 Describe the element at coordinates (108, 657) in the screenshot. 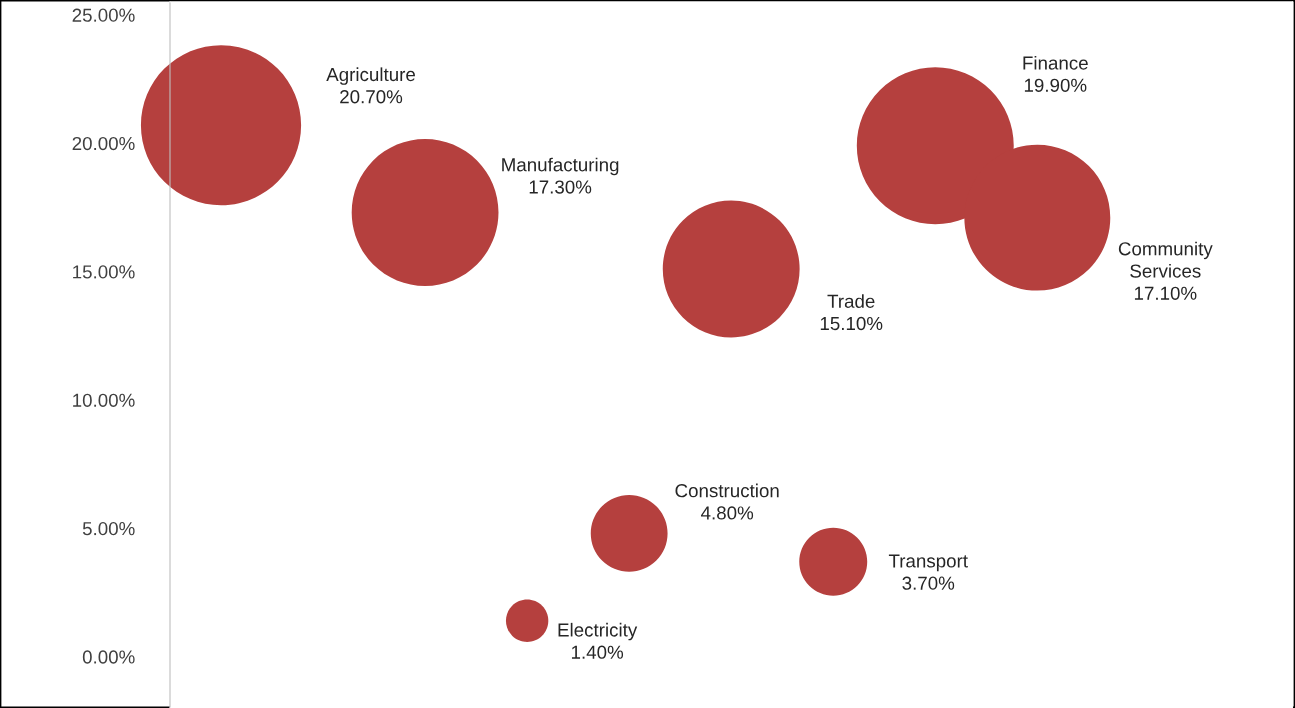

I see `y-tick-label: 0.00%` at that location.